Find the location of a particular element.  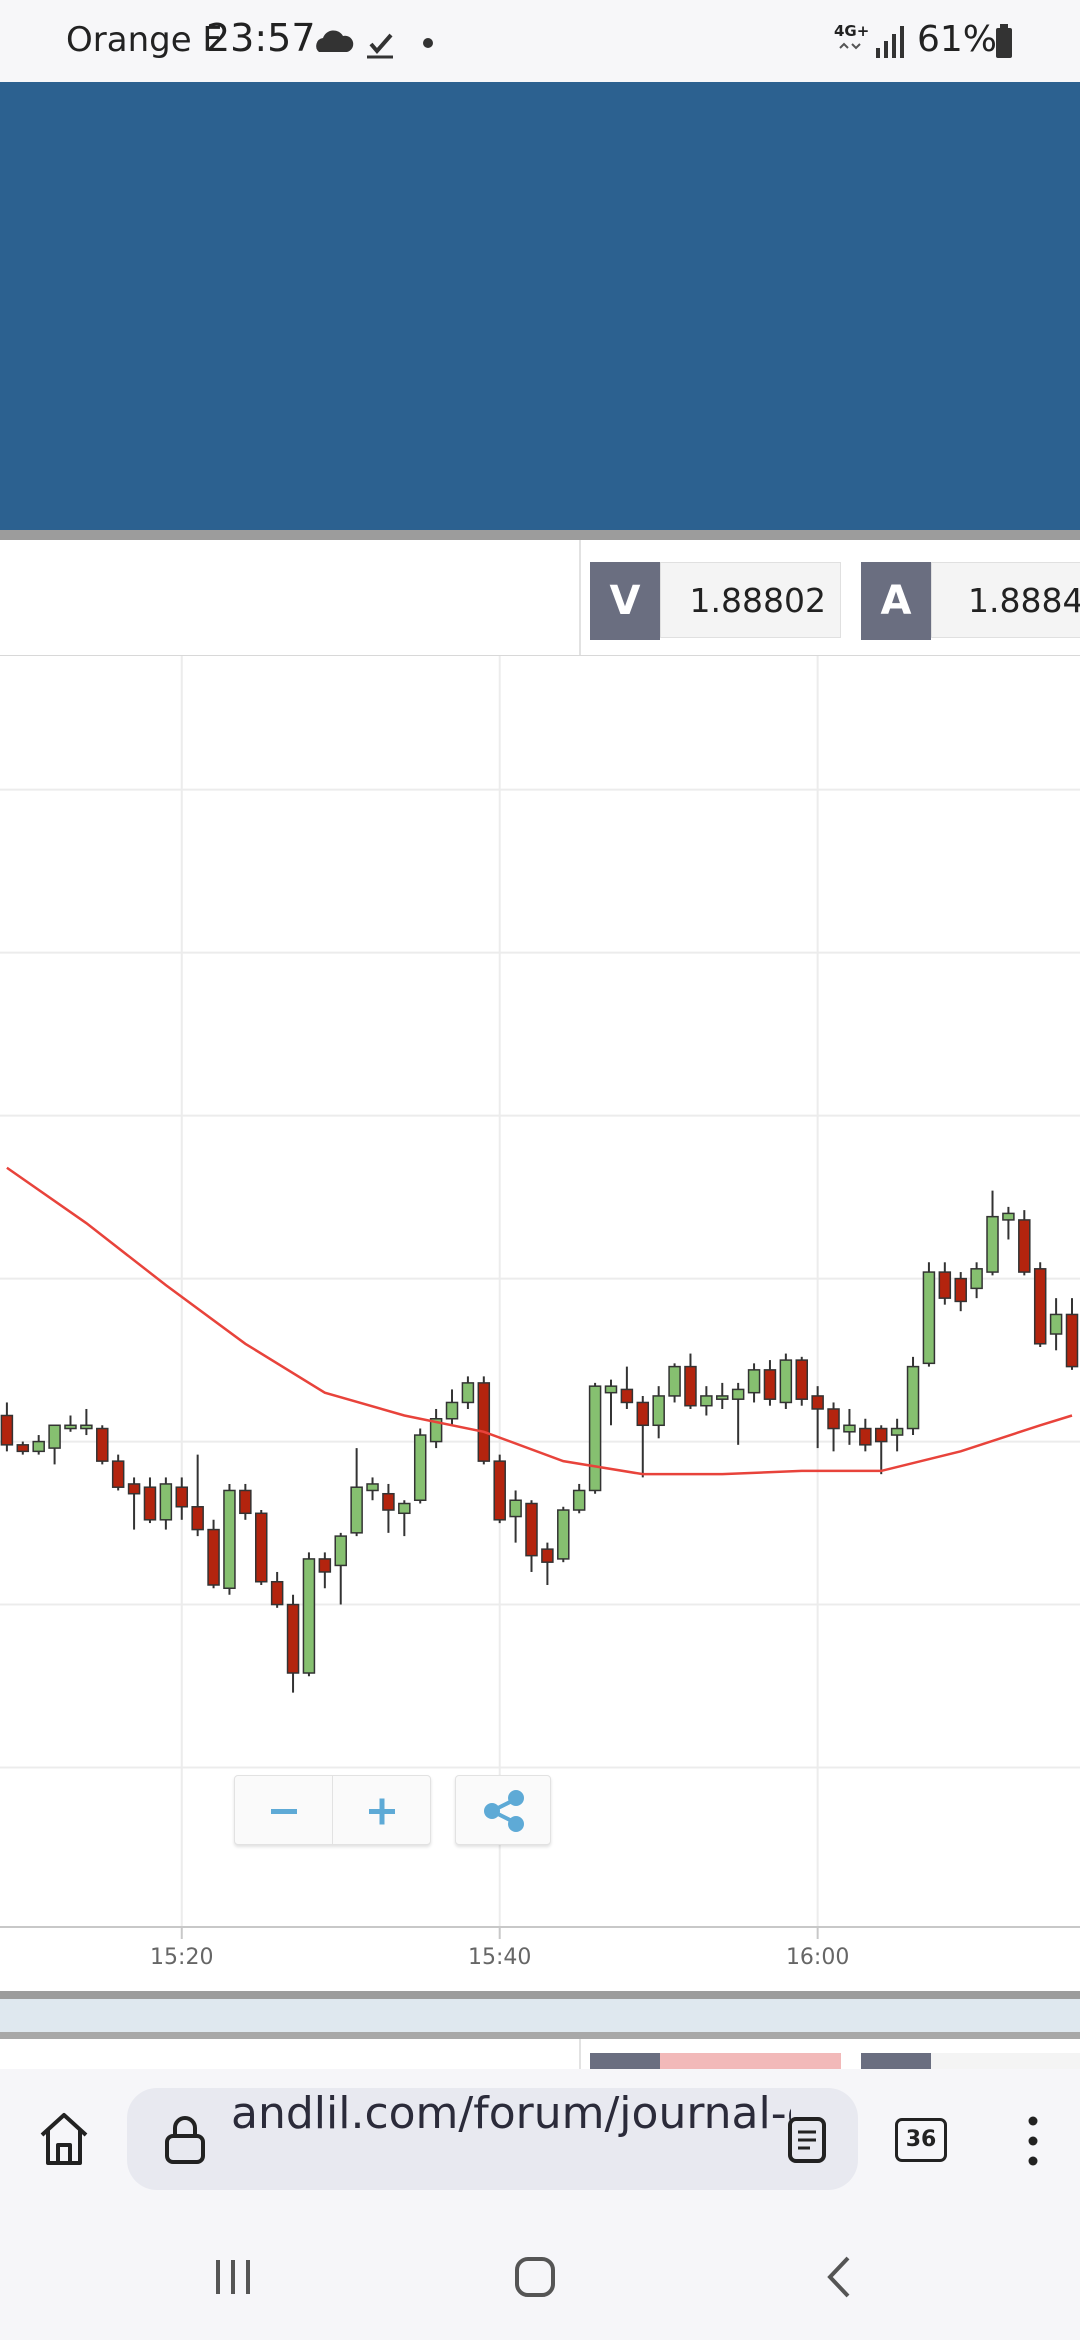

bid-label: V is located at coordinates (625, 601).